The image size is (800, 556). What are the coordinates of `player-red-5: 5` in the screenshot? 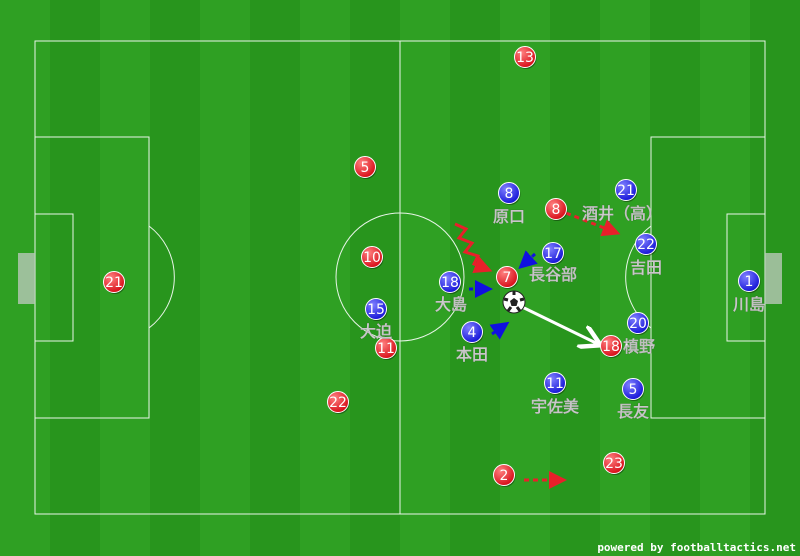 It's located at (365, 168).